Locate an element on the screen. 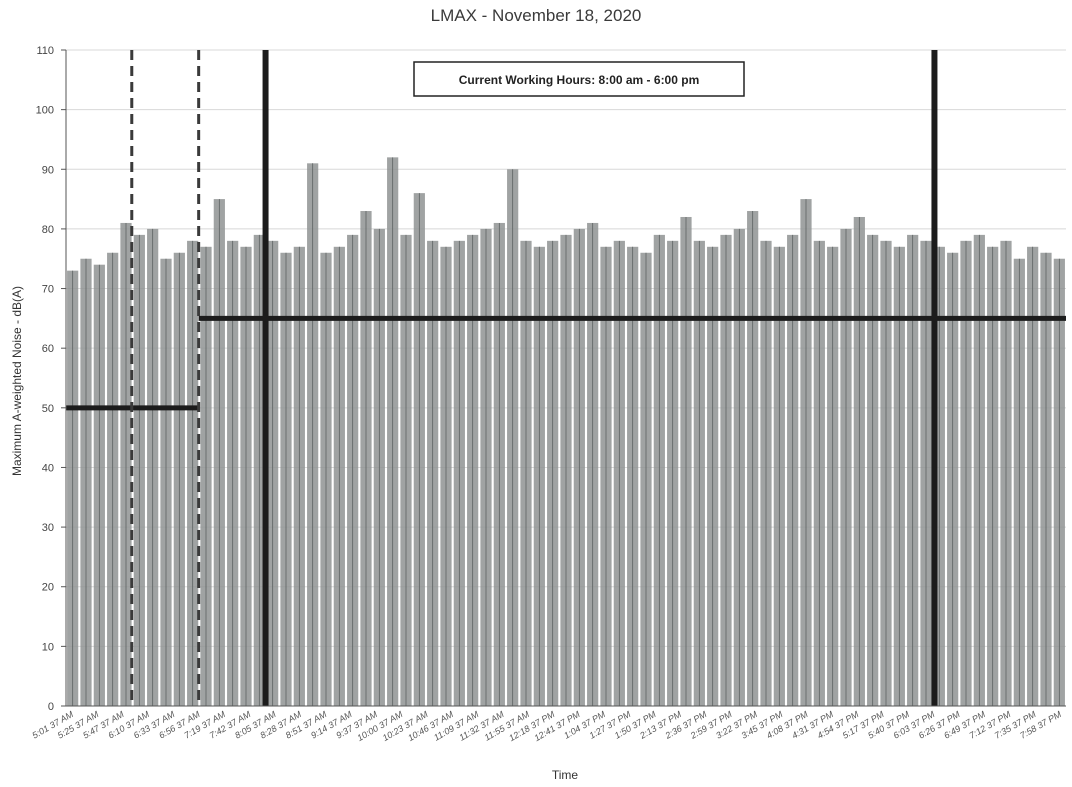 The height and width of the screenshot is (787, 1072). y-tick-label: 0 is located at coordinates (51, 707).